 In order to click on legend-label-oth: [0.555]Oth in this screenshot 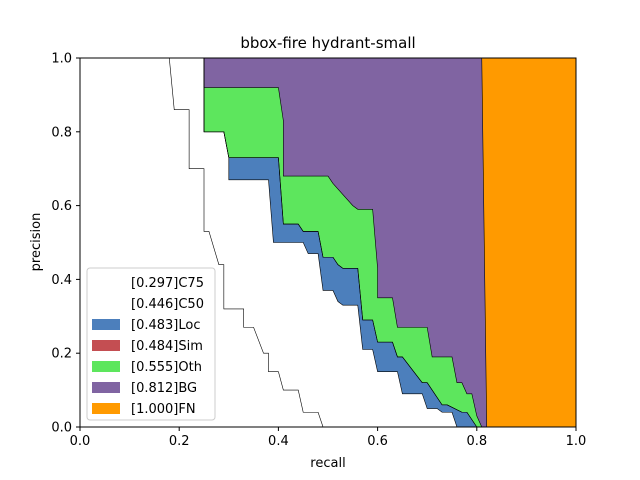, I will do `click(166, 367)`.